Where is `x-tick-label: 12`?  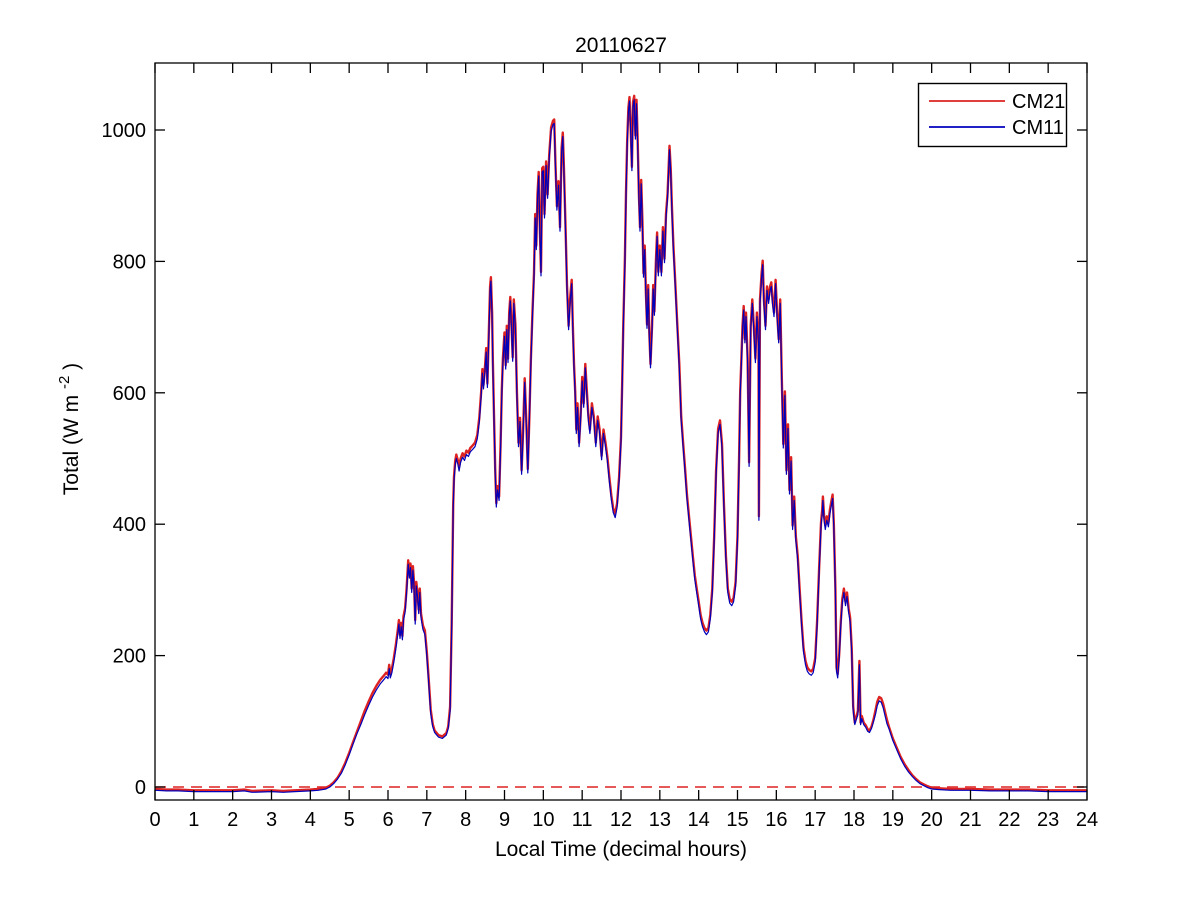
x-tick-label: 12 is located at coordinates (621, 820).